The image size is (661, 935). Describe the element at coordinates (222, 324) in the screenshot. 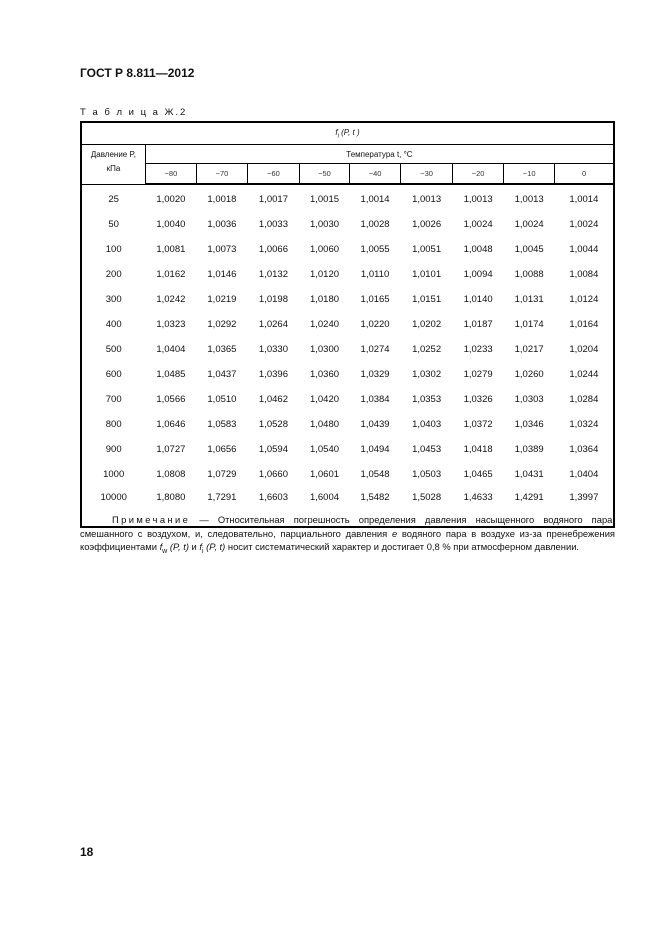

I see `value-cell: 1,0292` at that location.